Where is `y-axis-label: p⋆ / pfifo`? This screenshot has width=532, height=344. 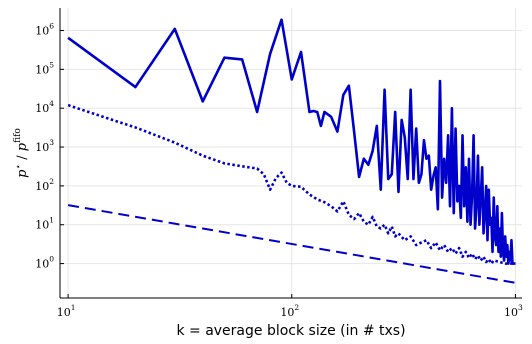
y-axis-label: p⋆ / pfifo is located at coordinates (21, 153).